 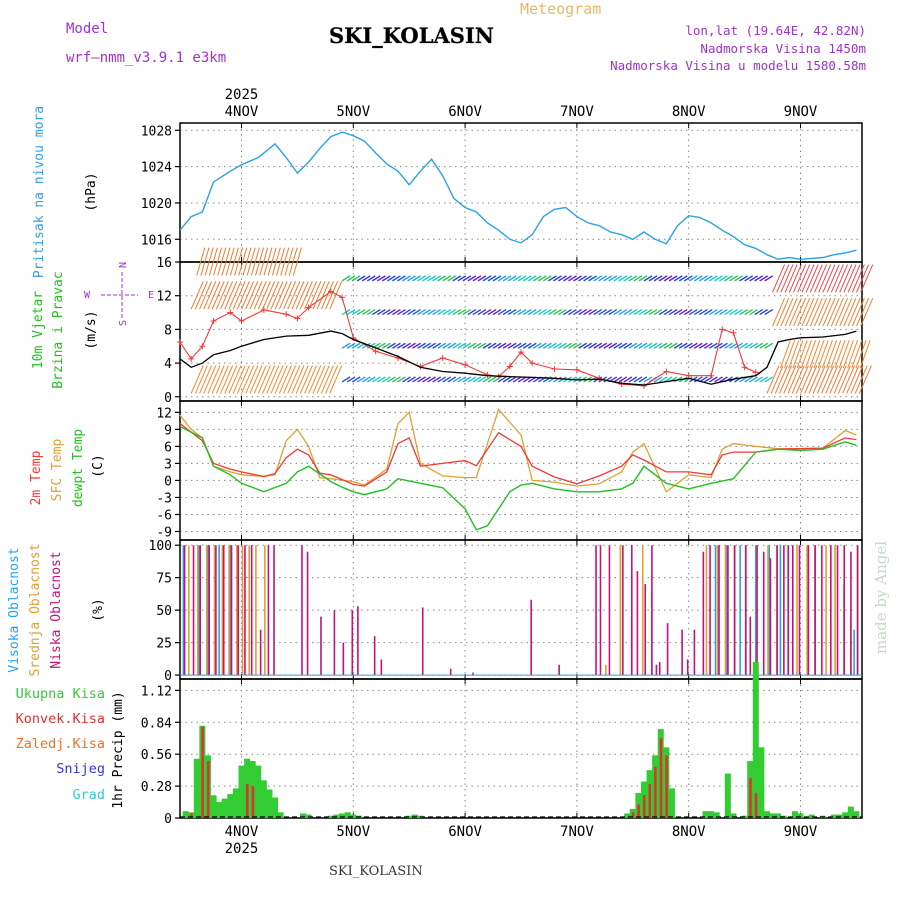 What do you see at coordinates (168, 819) in the screenshot?
I see `y-tick-label-precip: 0` at bounding box center [168, 819].